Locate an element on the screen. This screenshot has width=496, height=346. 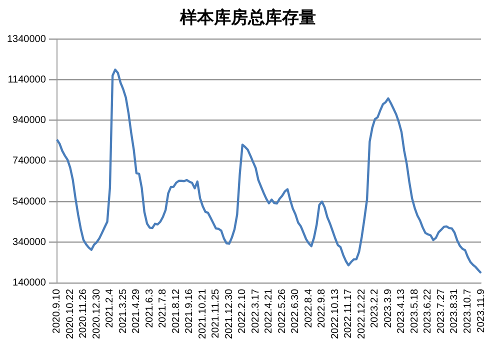
x-tick-label: 2020.12.30 is located at coordinates (96, 314).